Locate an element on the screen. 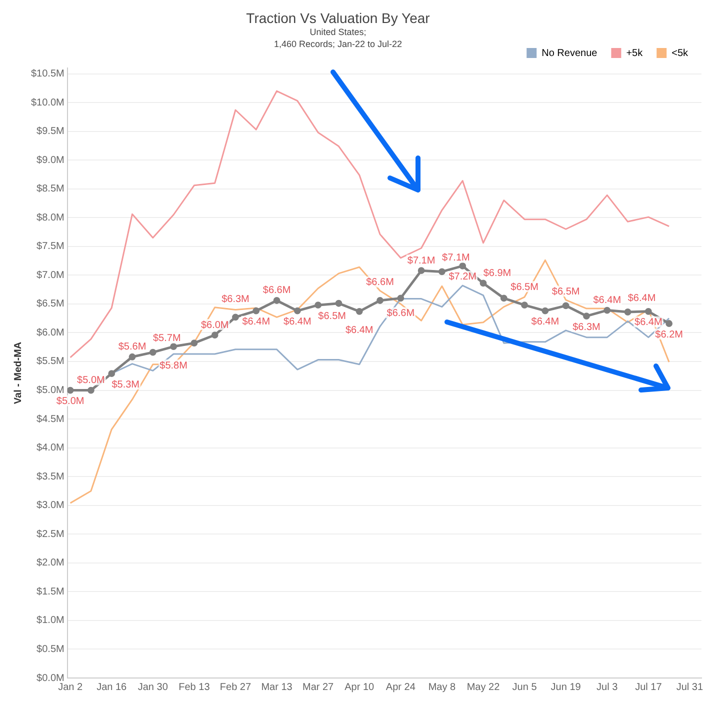 This screenshot has width=719, height=705. y-tick-label: $7.5M is located at coordinates (50, 246).